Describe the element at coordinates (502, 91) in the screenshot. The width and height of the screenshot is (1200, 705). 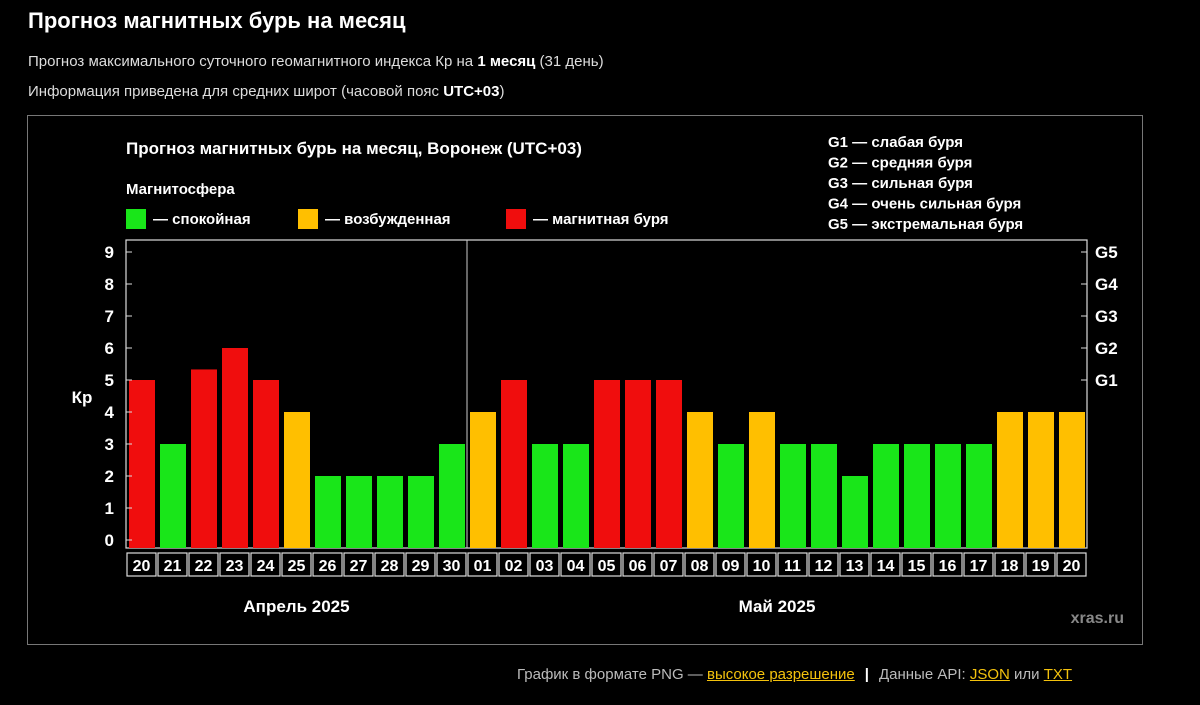
I see `latitude-info-close: )` at that location.